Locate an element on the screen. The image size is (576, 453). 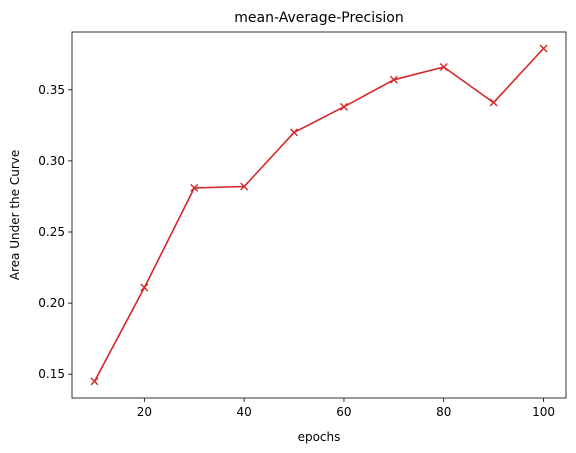
y-tick-label: 0.15 is located at coordinates (51, 374).